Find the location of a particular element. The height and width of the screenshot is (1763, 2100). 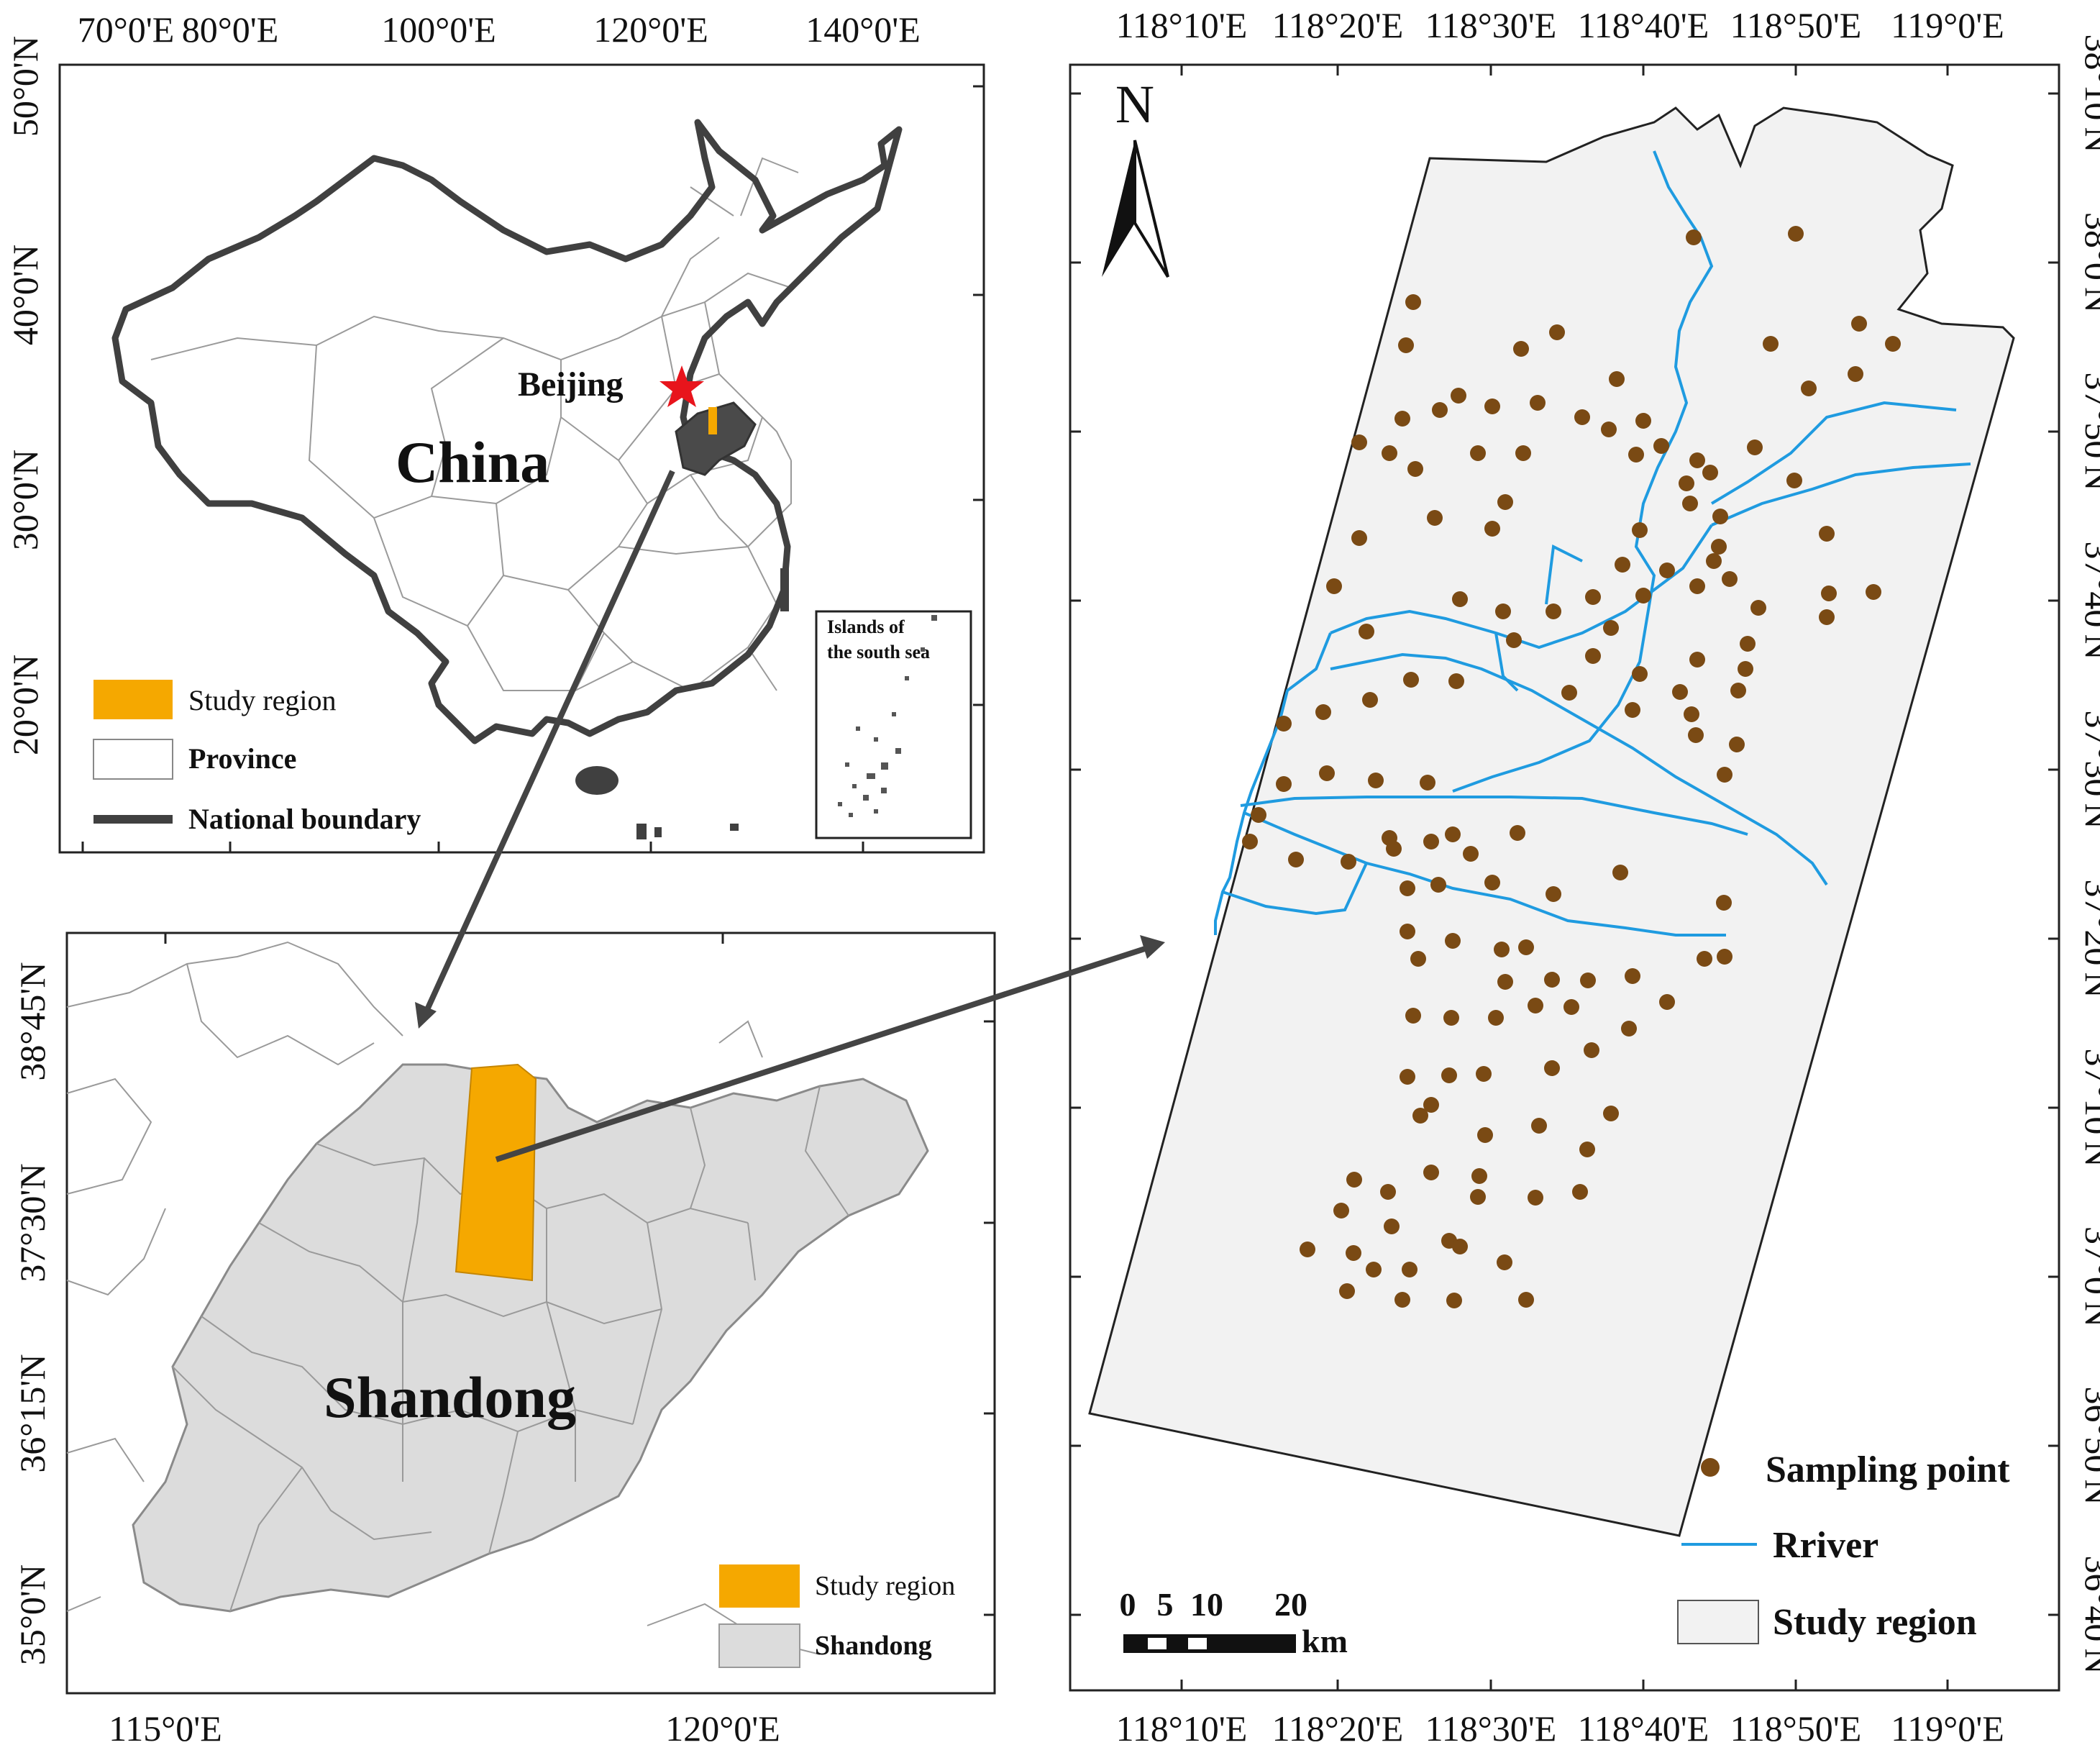

north-arrow-icon: N is located at coordinates (1135, 176).